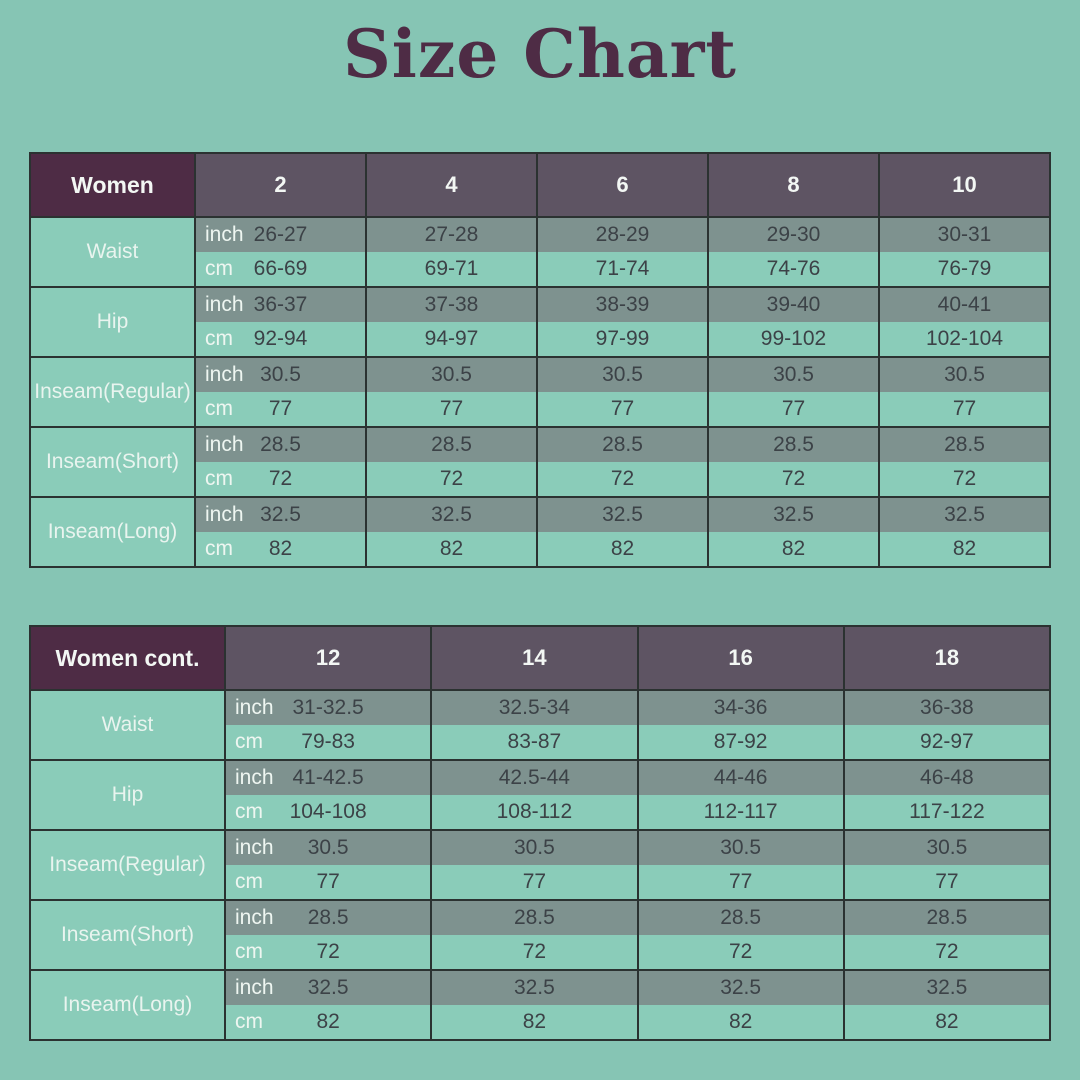 The width and height of the screenshot is (1080, 1080). What do you see at coordinates (740, 741) in the screenshot?
I see `cm-value: 87-92` at bounding box center [740, 741].